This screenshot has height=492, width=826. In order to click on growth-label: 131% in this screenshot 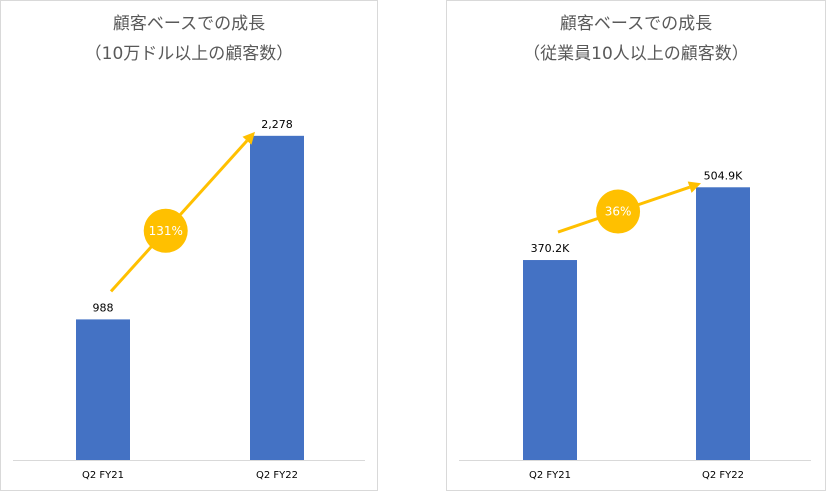, I will do `click(166, 231)`.